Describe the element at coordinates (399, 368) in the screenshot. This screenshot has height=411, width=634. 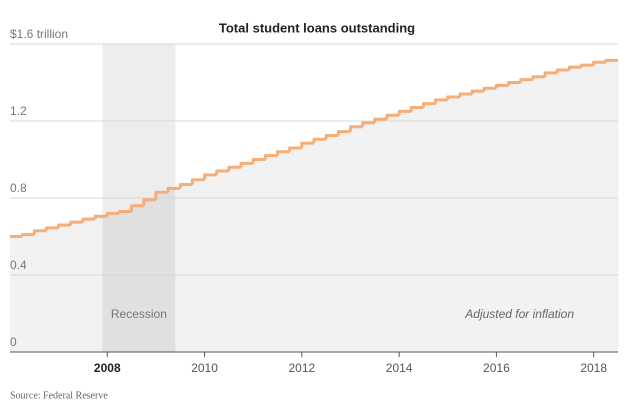
I see `x-tick-label: 2014` at that location.